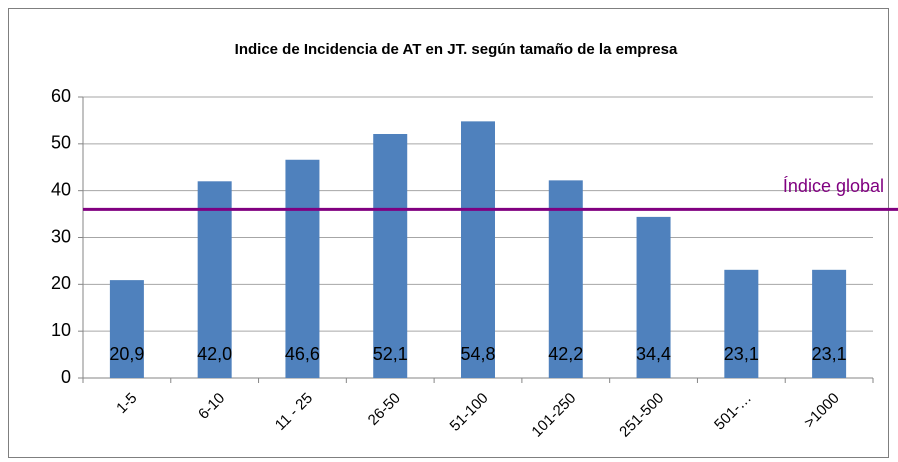 The image size is (898, 462). I want to click on data-label: 54,8, so click(477, 354).